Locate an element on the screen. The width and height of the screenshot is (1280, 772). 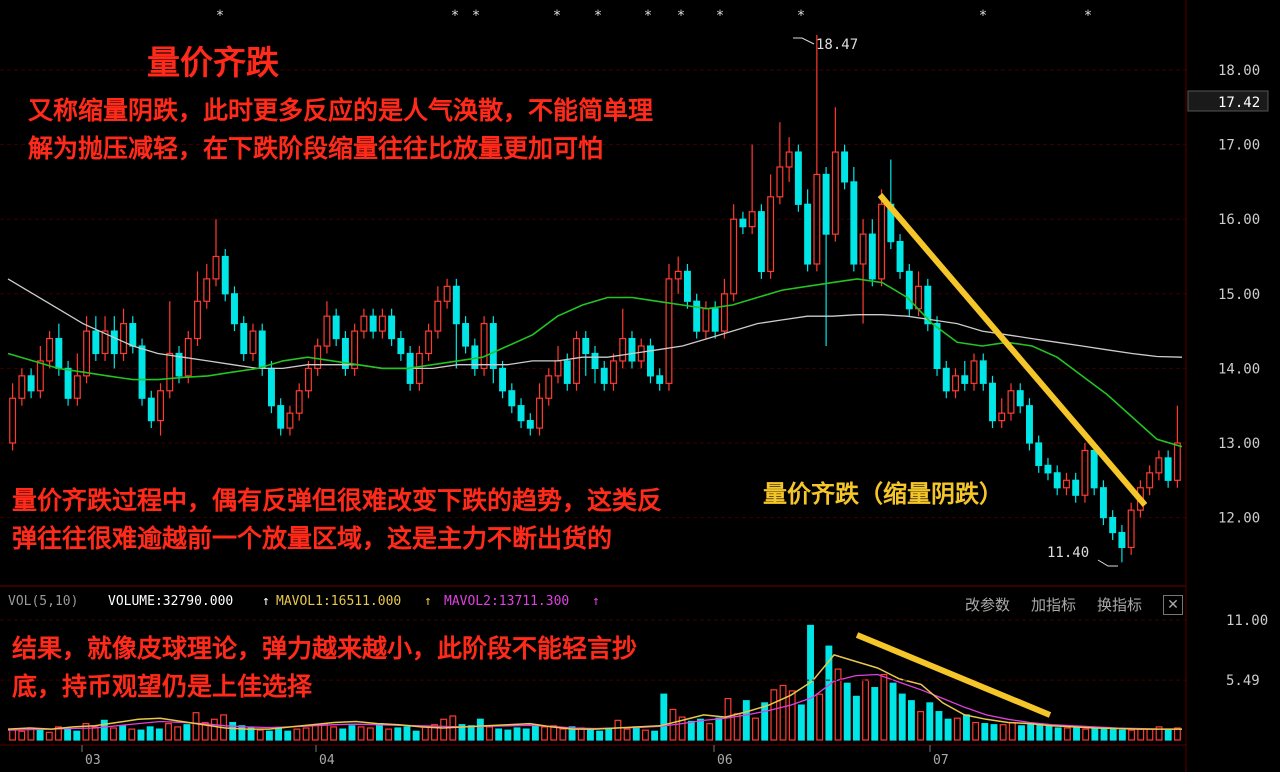
x-axis: 03 04 06 07 is located at coordinates (593, 756).